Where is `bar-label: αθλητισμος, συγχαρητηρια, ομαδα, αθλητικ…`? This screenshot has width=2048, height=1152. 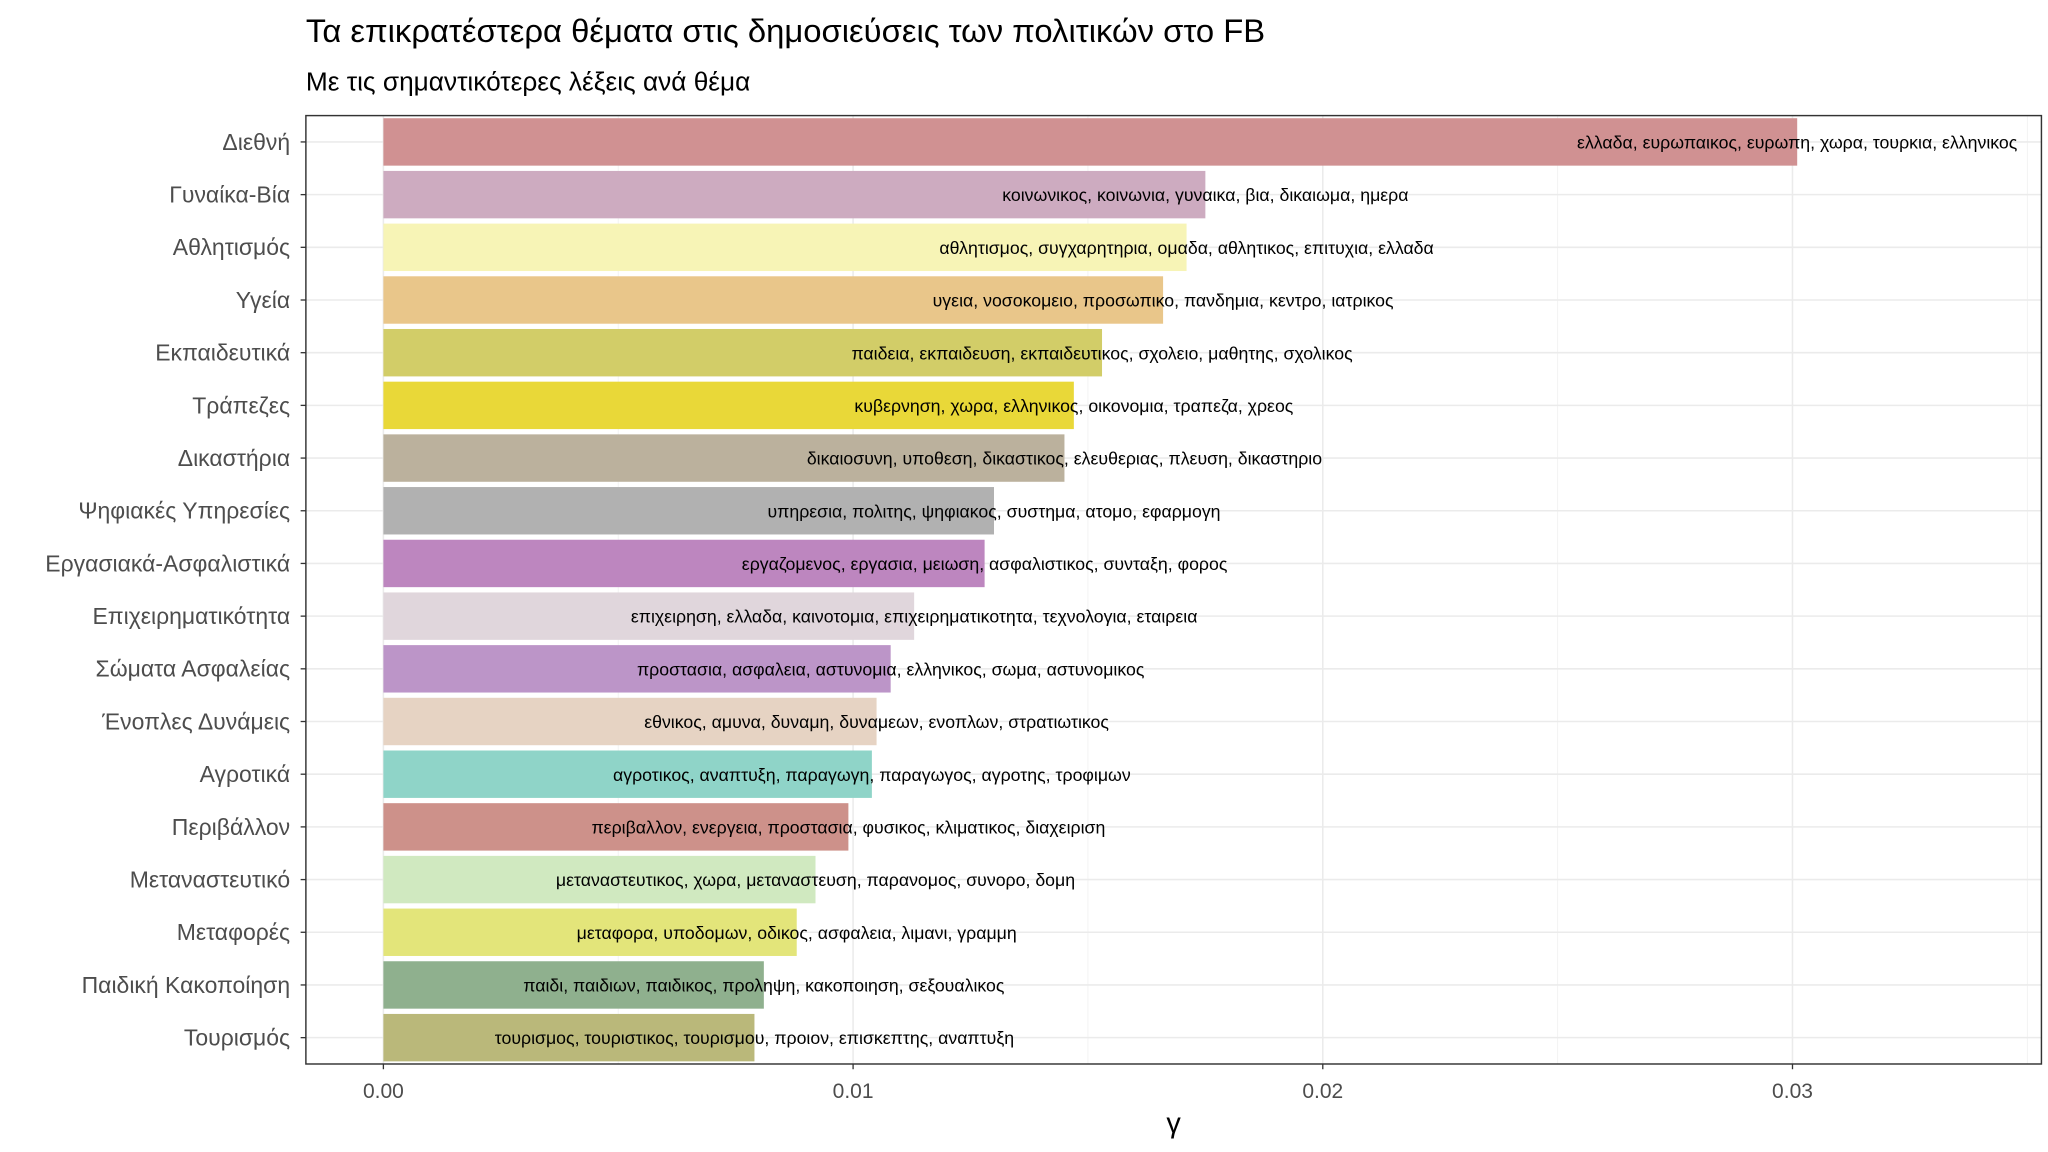 bar-label: αθλητισμος, συγχαρητηρια, ομαδα, αθλητικ… is located at coordinates (1186, 248).